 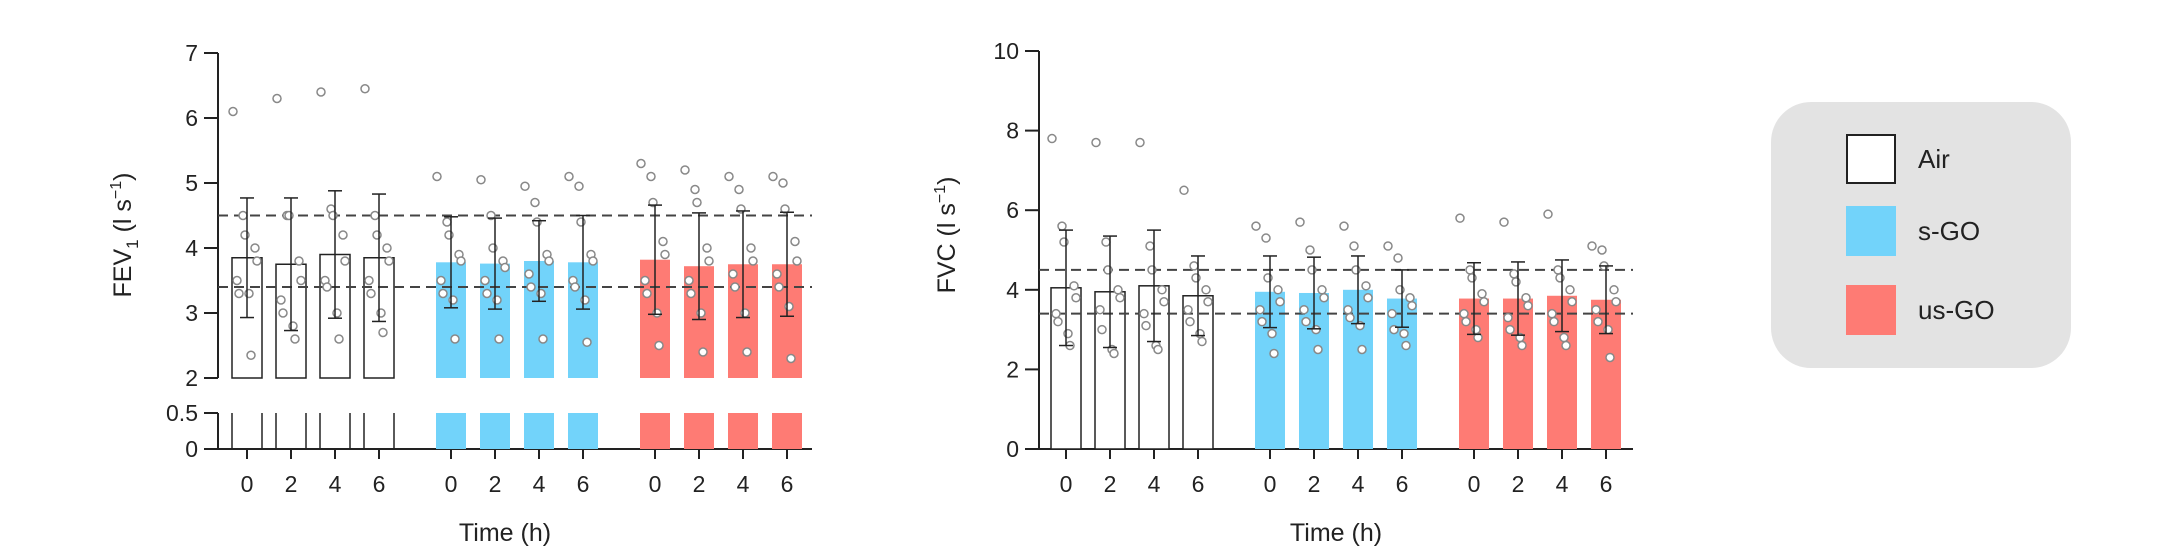 I want to click on y-tick-label: 6, so click(x=191, y=118).